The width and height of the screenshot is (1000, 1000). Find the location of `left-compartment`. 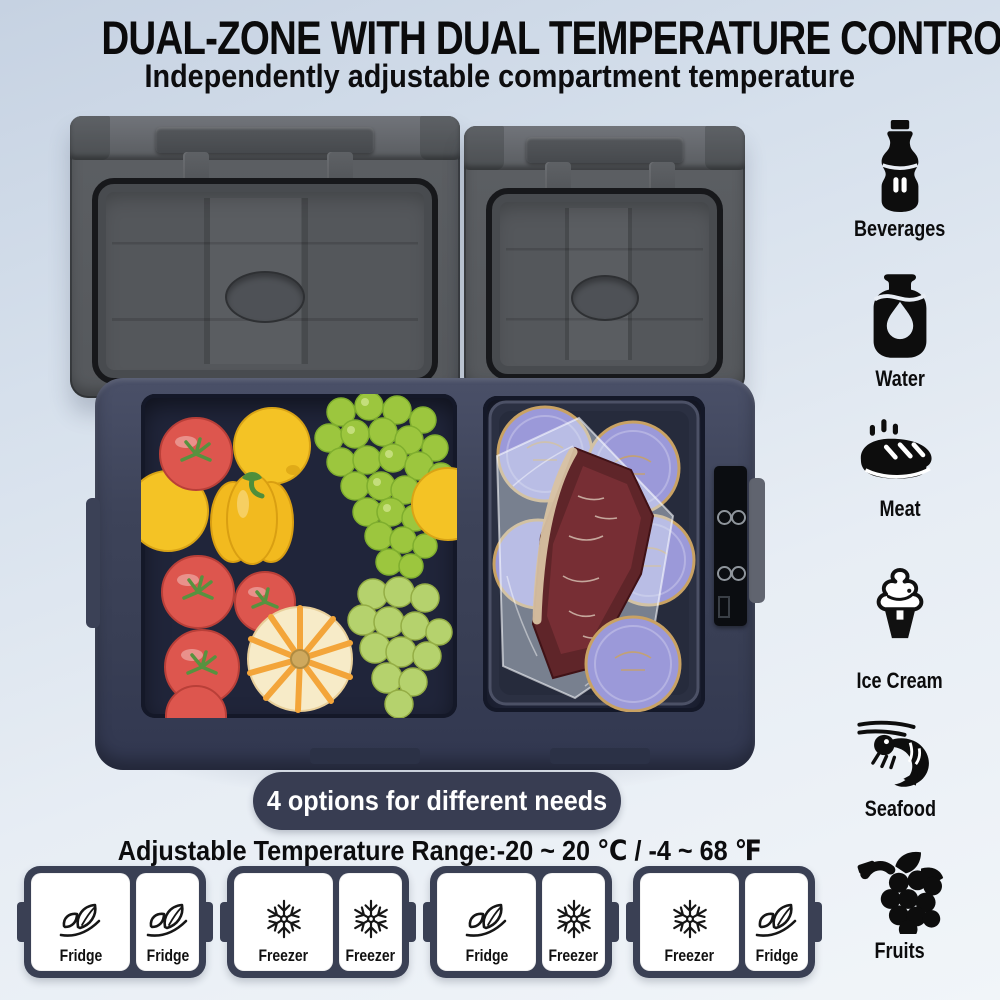

left-compartment is located at coordinates (299, 556).